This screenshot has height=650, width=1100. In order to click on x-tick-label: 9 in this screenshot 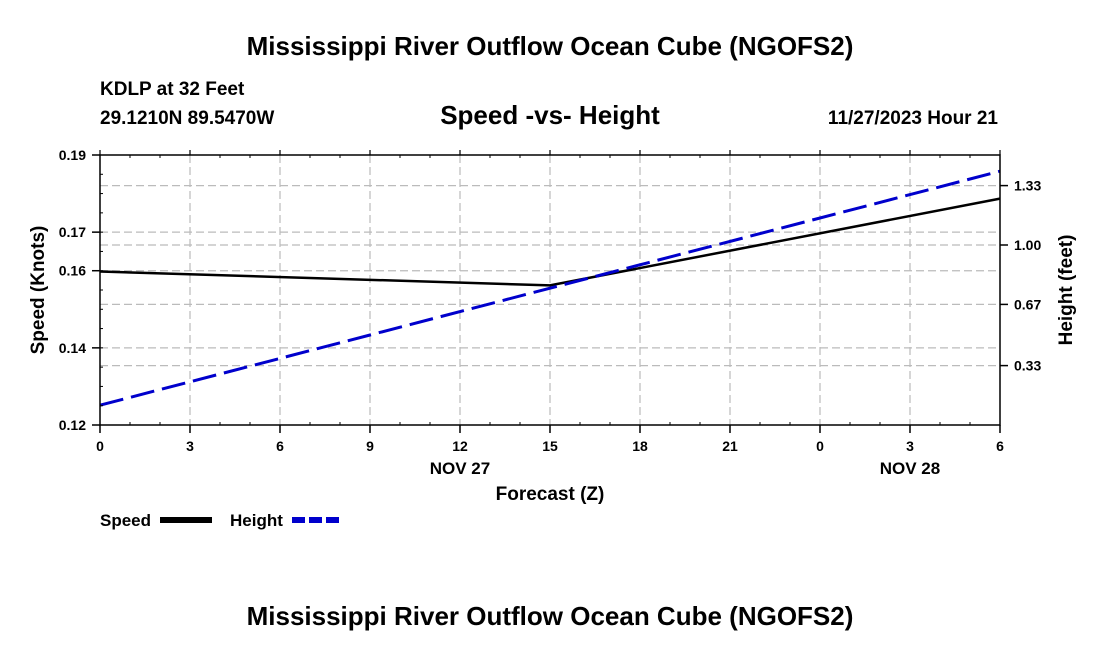, I will do `click(370, 446)`.